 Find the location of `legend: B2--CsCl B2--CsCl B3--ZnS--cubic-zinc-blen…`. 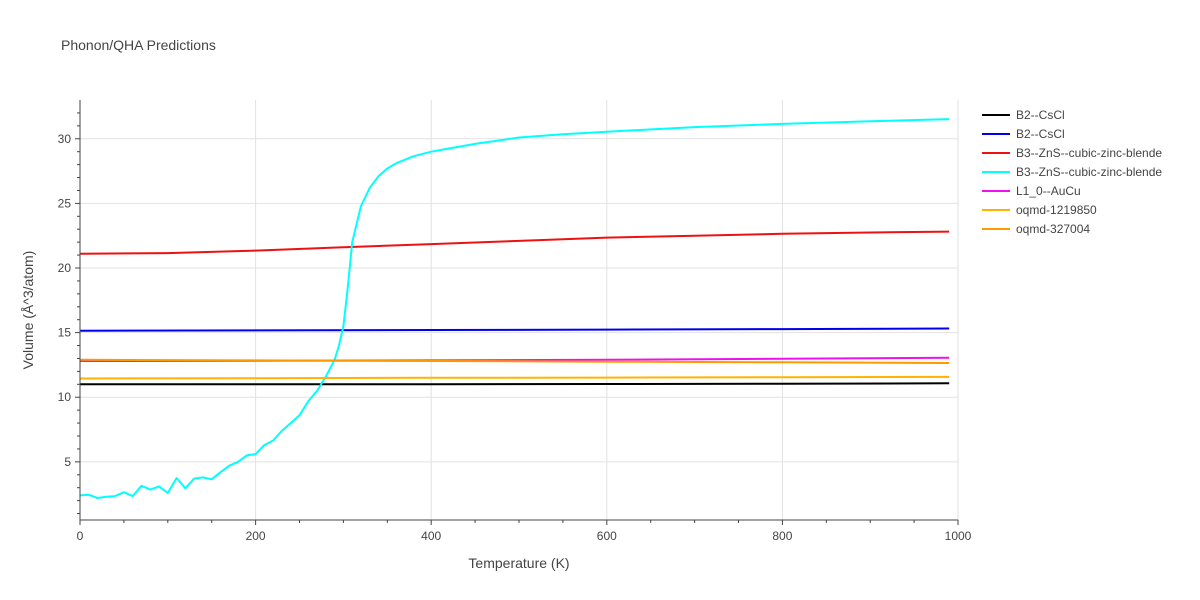

legend: B2--CsCl B2--CsCl B3--ZnS--cubic-zinc-blen… is located at coordinates (1072, 172).